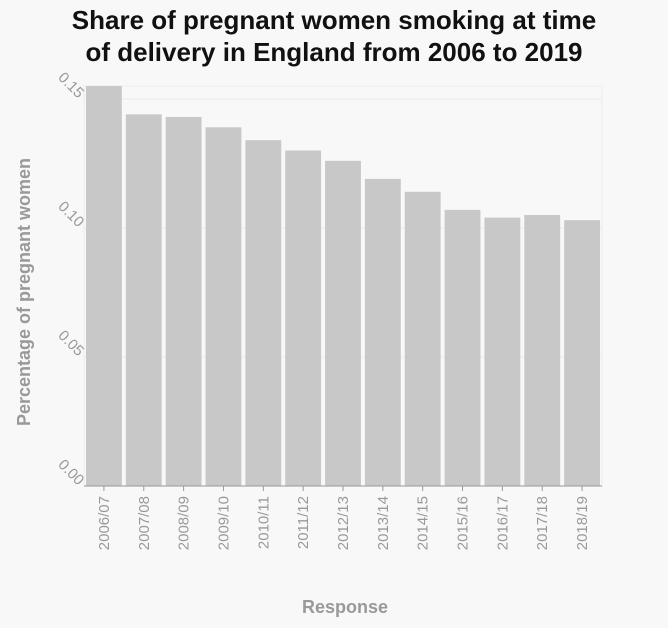 The image size is (668, 628). Describe the element at coordinates (303, 522) in the screenshot. I see `x-tick-label: 2011/12` at that location.